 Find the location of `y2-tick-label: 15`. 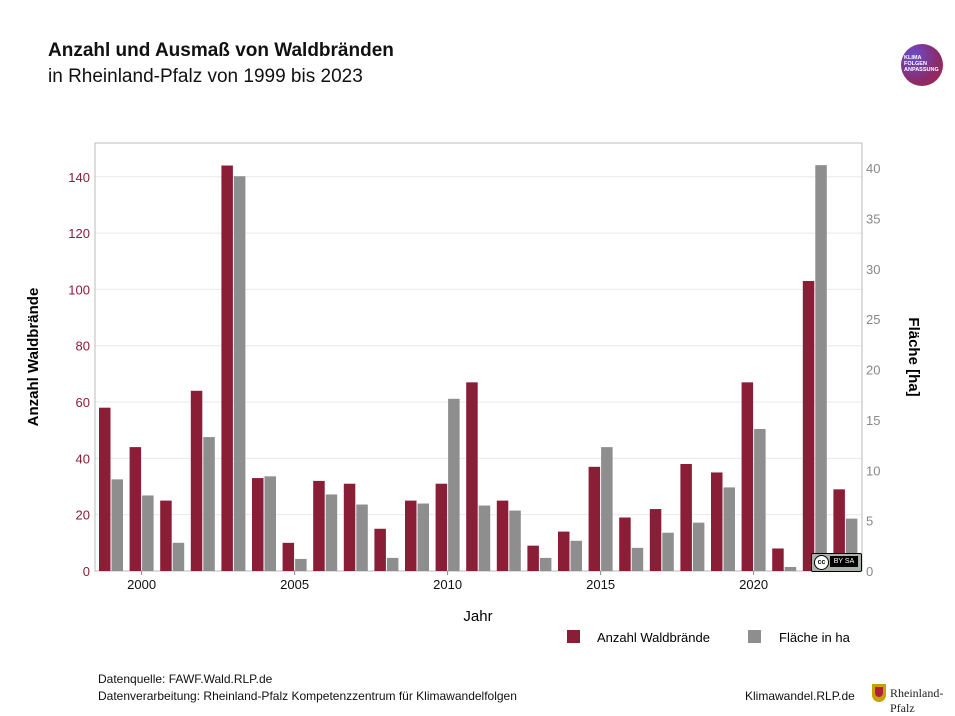

y2-tick-label: 15 is located at coordinates (873, 420).